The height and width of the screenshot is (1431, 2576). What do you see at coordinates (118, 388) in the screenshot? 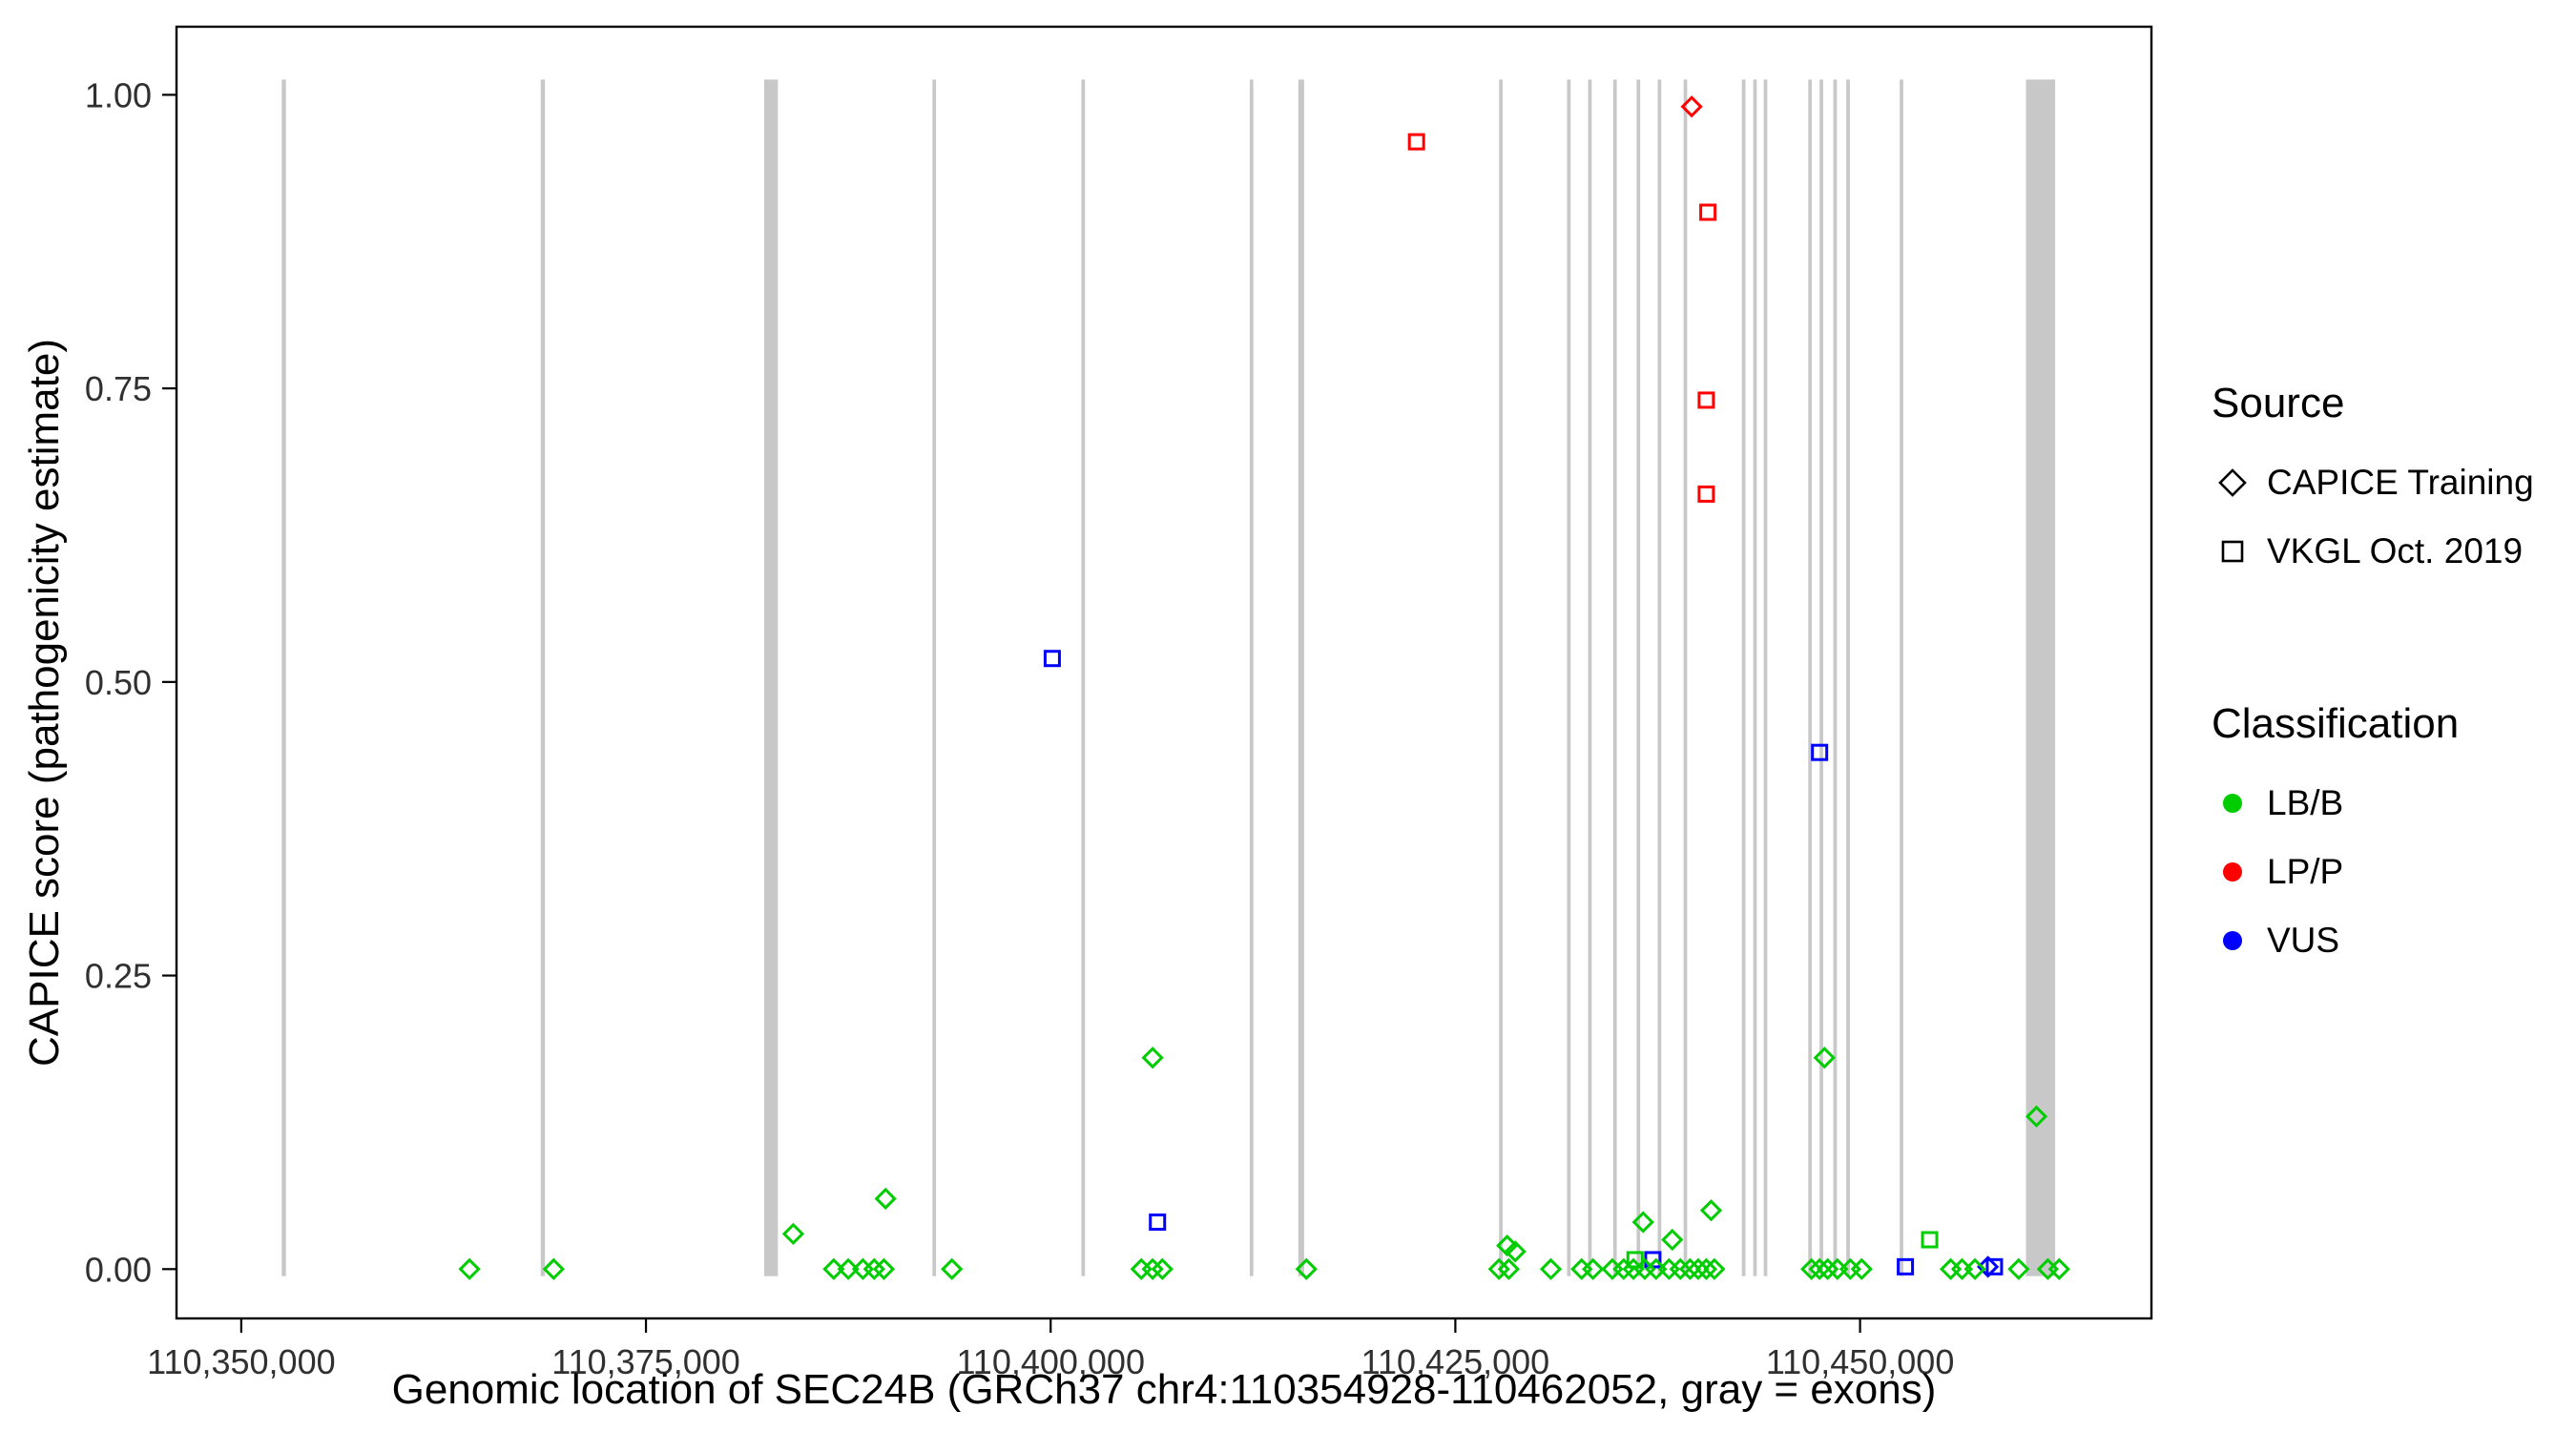
I see `y-tick-label: 0.75` at bounding box center [118, 388].